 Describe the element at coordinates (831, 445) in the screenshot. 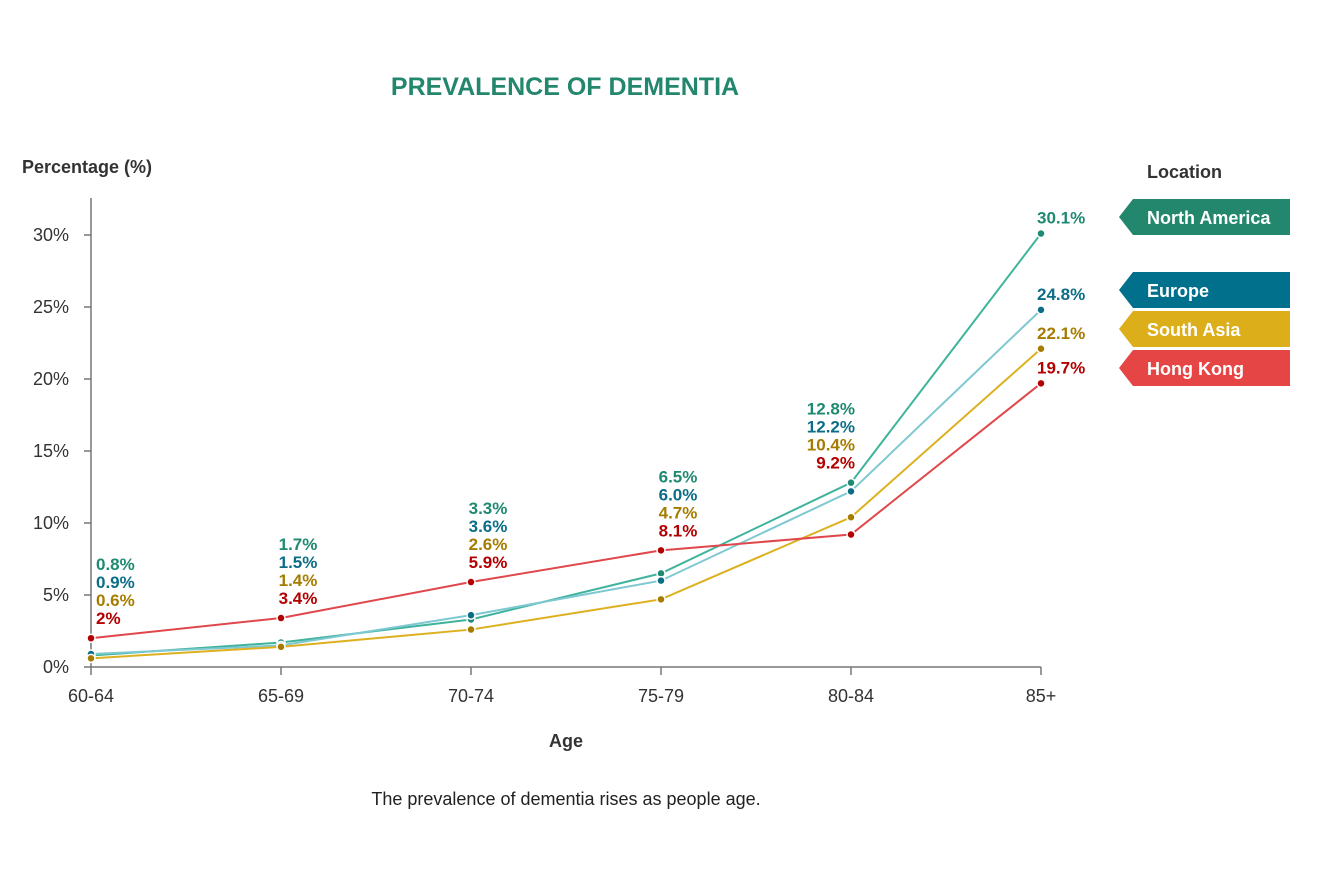

I see `data-label: 10.4%` at that location.